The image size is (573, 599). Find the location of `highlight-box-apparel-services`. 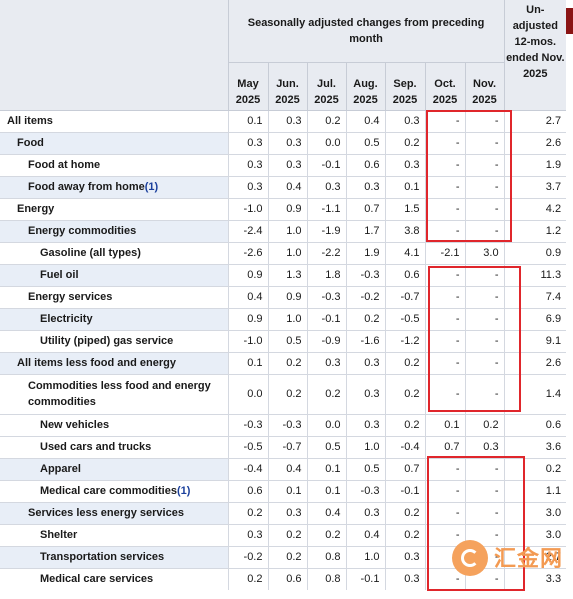

highlight-box-apparel-services is located at coordinates (476, 523).